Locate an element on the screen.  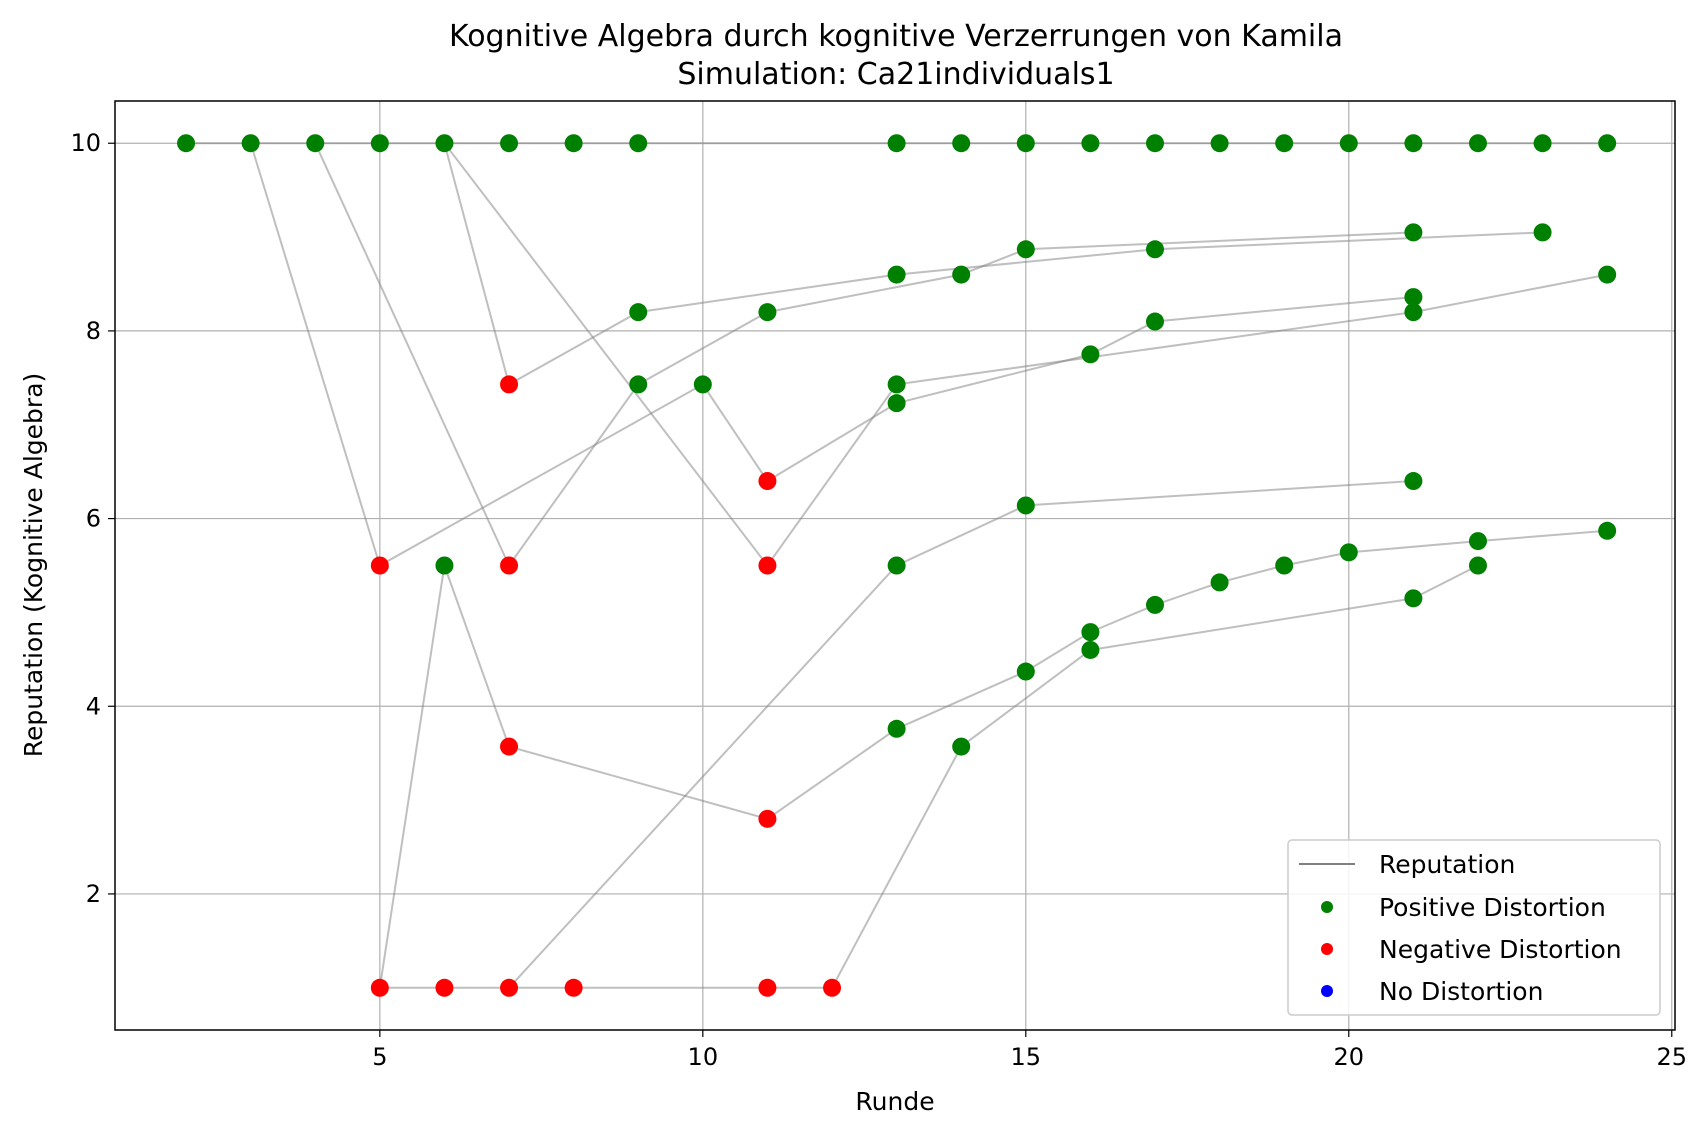
y-tick-label: 10 is located at coordinates (85, 143).